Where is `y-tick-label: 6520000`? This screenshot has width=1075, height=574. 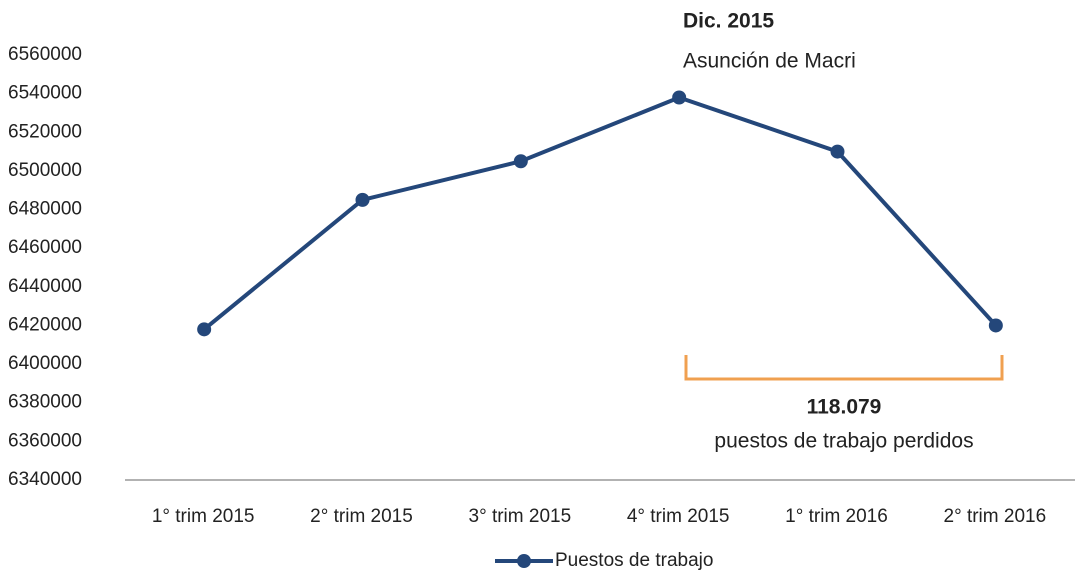
y-tick-label: 6520000 is located at coordinates (45, 131).